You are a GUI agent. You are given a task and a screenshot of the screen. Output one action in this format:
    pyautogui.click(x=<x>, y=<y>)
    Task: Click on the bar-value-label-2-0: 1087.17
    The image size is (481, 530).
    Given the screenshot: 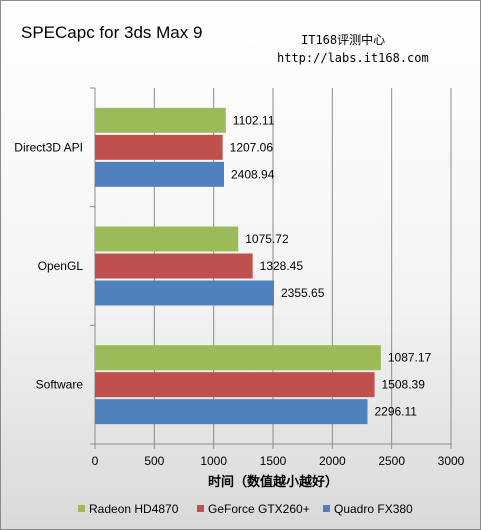 What is the action you would take?
    pyautogui.click(x=410, y=358)
    